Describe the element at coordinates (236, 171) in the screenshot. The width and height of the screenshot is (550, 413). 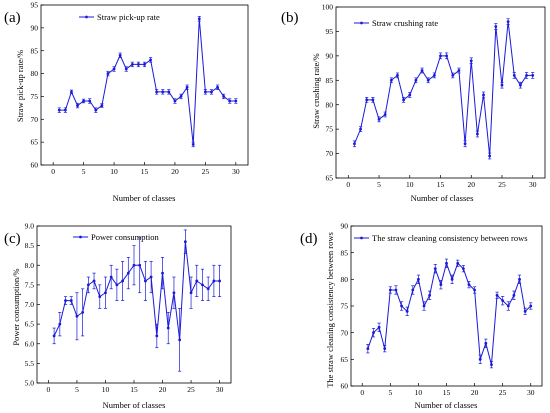
I see `panel-a-x-tick-label: 30` at that location.